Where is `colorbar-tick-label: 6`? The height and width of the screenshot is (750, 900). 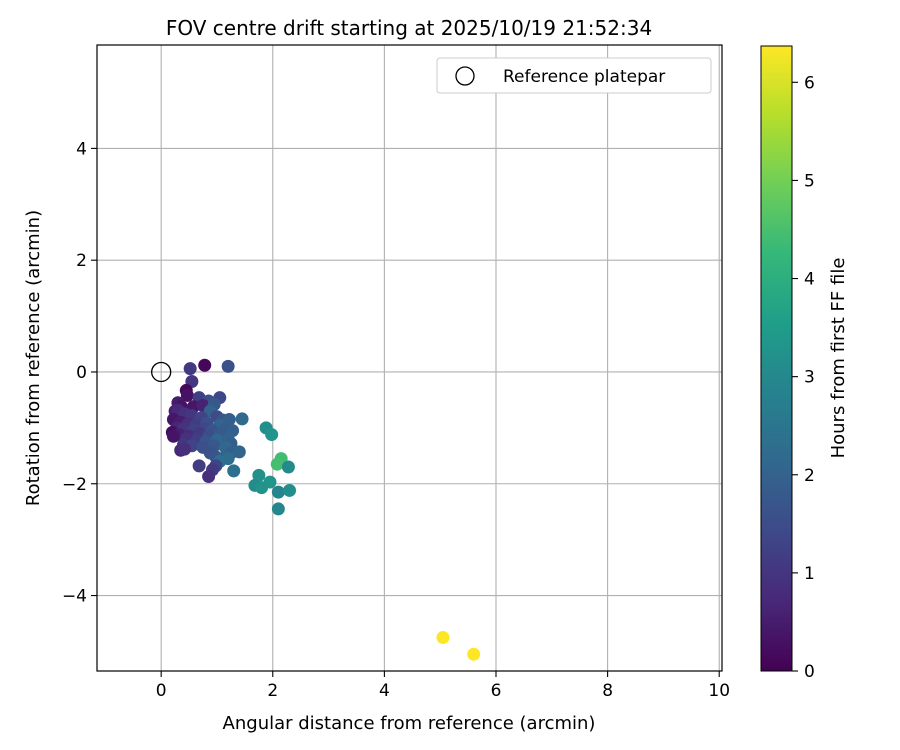
colorbar-tick-label: 6 is located at coordinates (809, 83).